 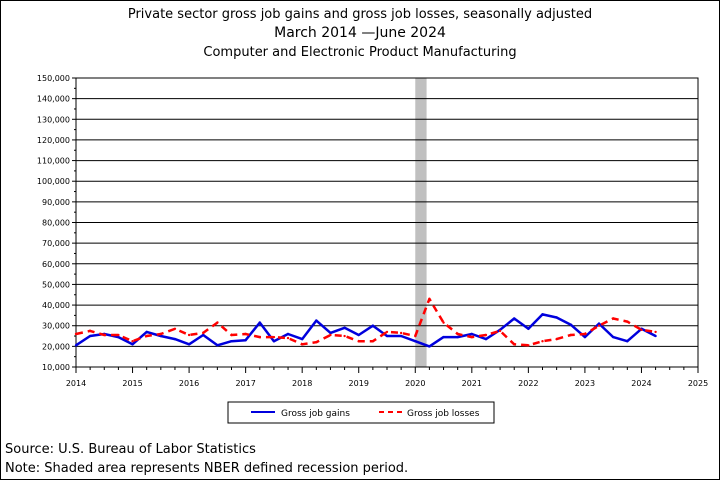 I want to click on x-tick-label: 2018, so click(x=302, y=383).